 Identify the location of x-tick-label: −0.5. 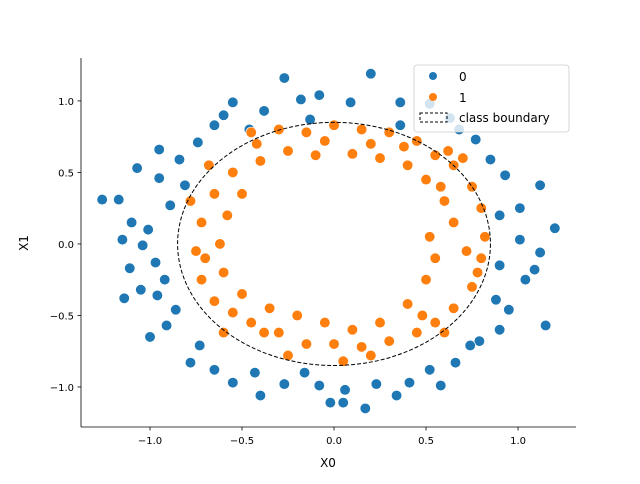
(242, 441).